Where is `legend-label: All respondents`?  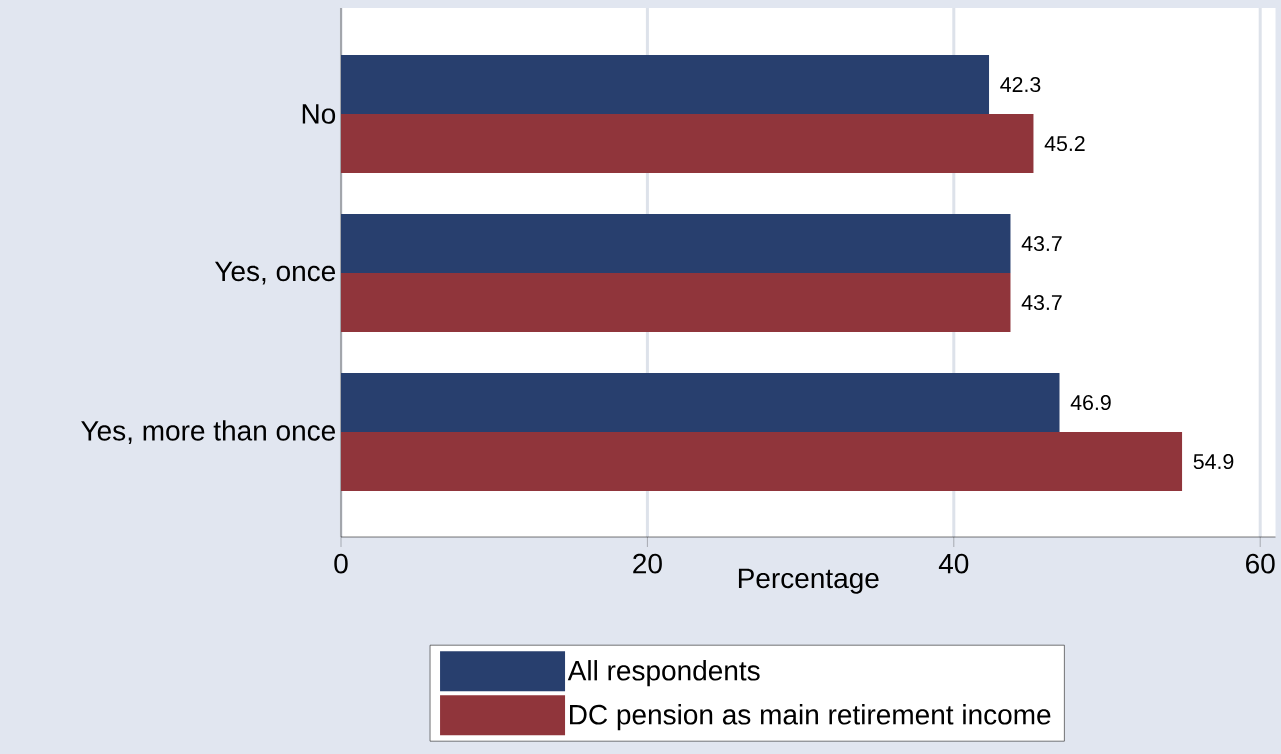
legend-label: All respondents is located at coordinates (663, 673).